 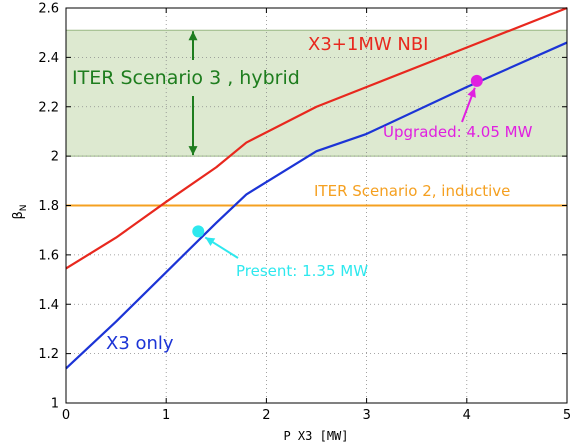 What do you see at coordinates (302, 271) in the screenshot?
I see `point-label-present: Present: 1.35 MW` at bounding box center [302, 271].